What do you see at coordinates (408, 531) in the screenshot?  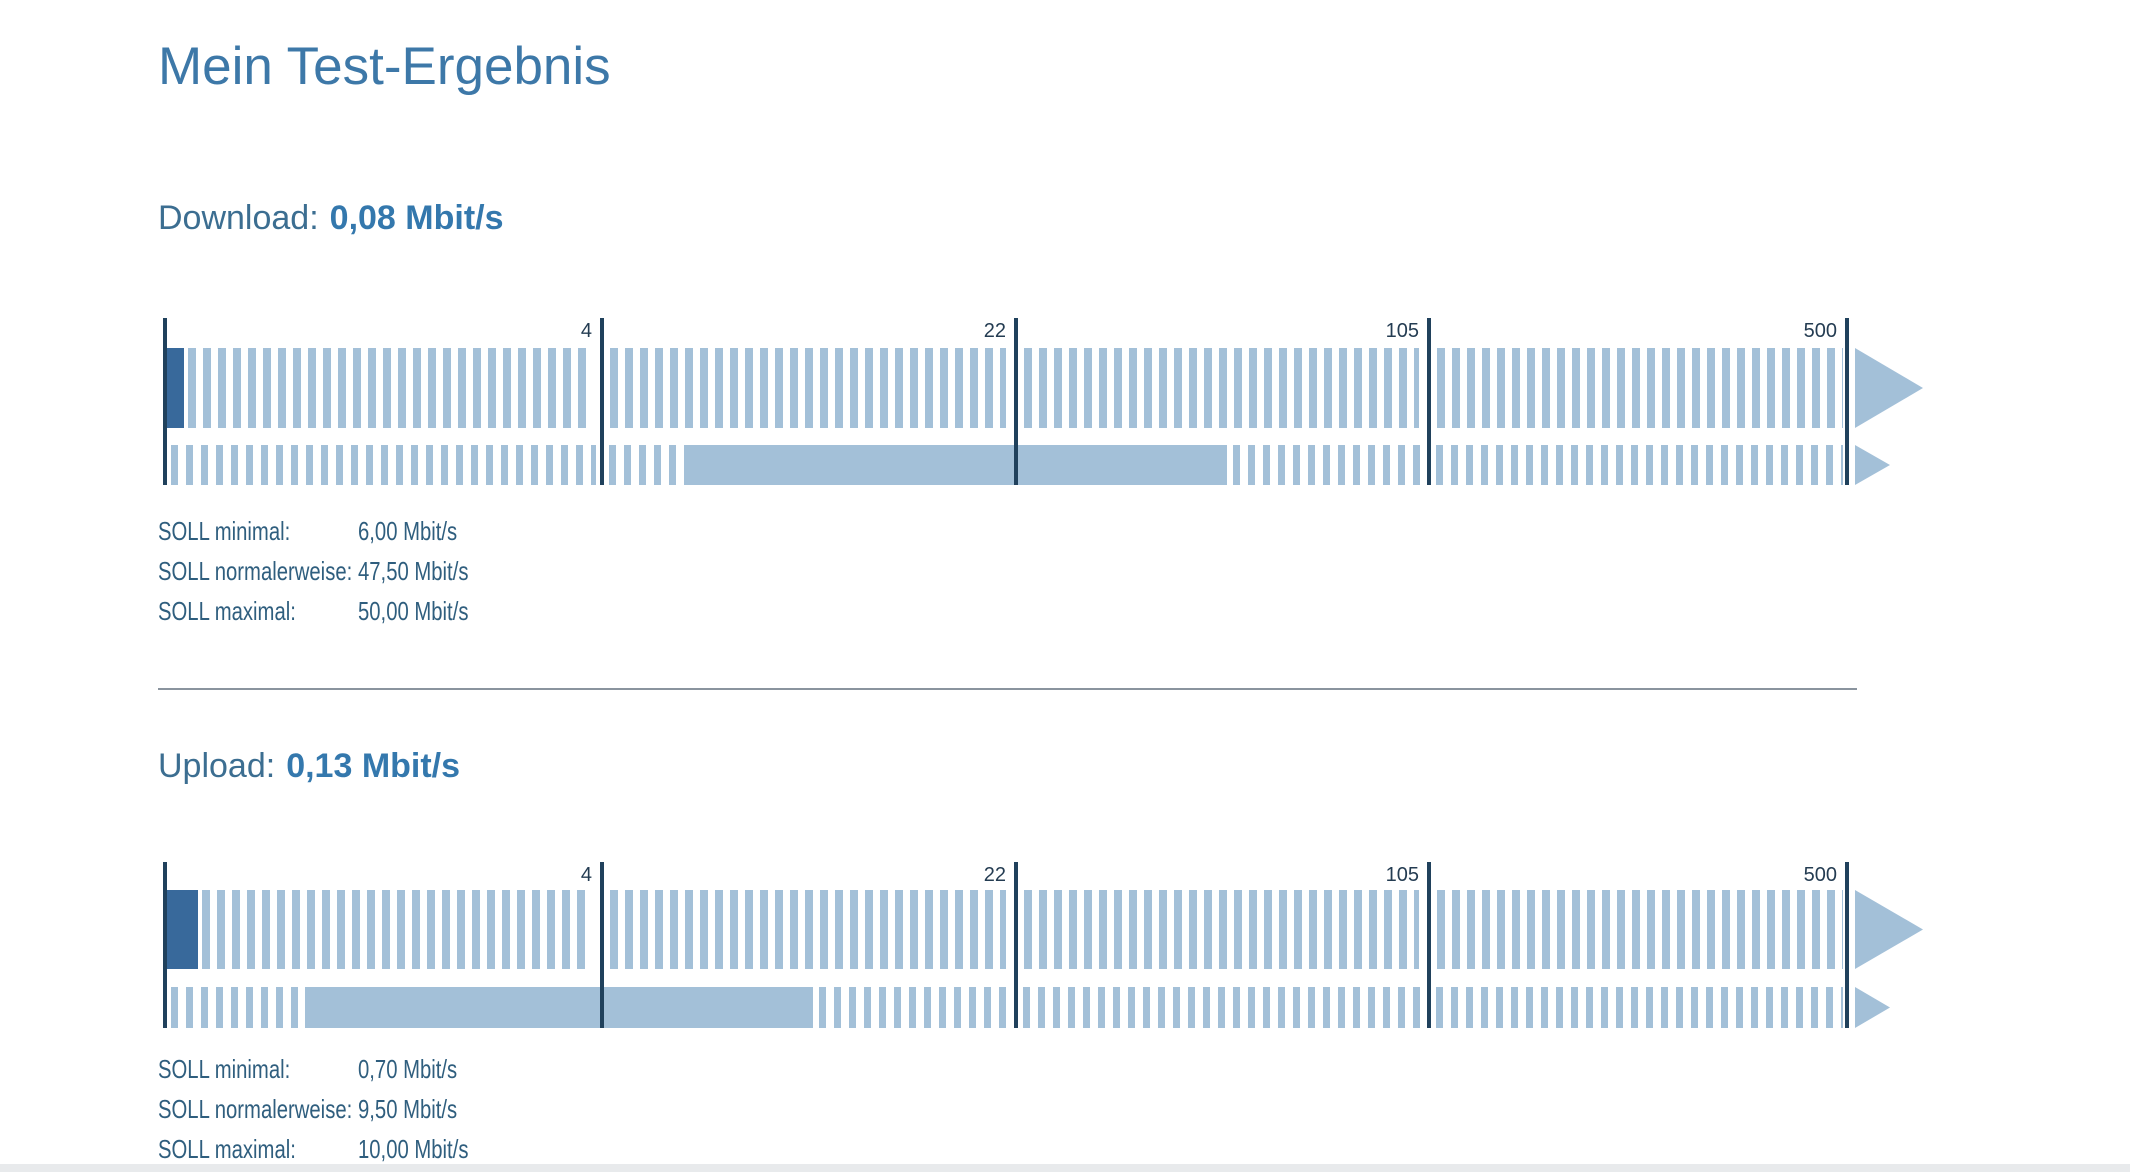 I see `soll-minimal-value: 6,00 Mbit/s` at bounding box center [408, 531].